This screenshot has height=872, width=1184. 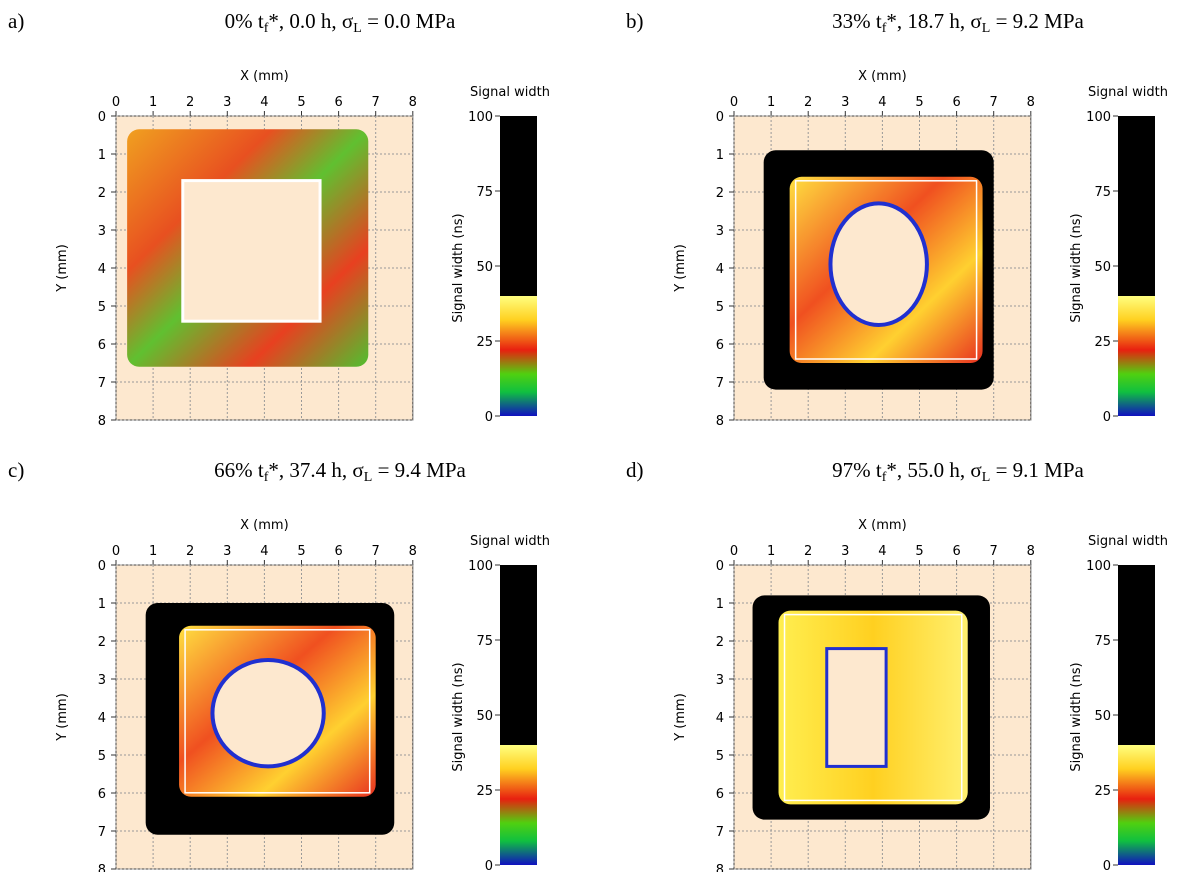 I want to click on title-part: 66% t, so click(x=239, y=470).